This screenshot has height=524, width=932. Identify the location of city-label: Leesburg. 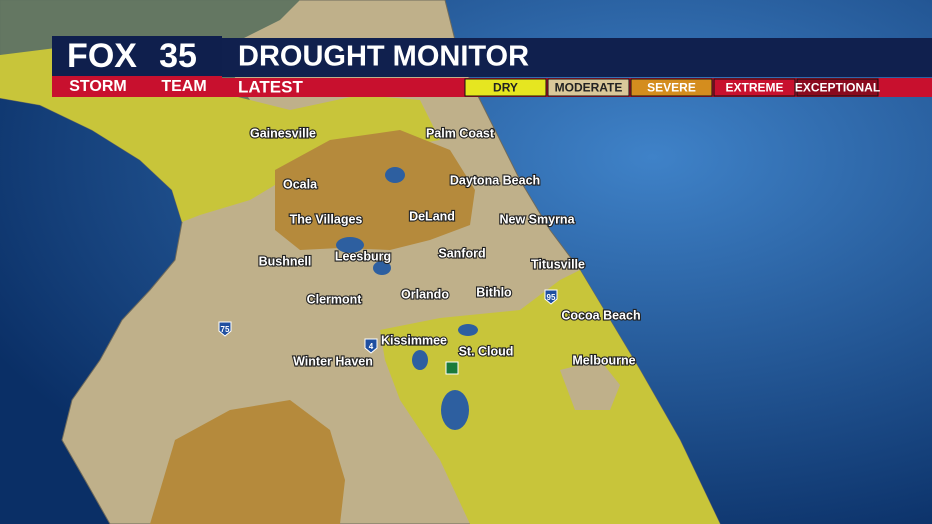
(363, 256).